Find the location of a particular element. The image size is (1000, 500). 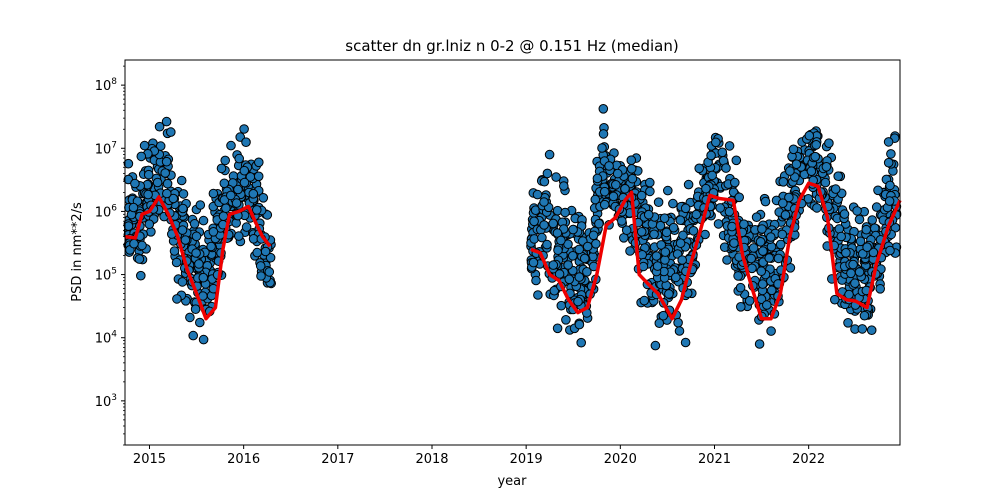

median-line is located at coordinates (716, 251).